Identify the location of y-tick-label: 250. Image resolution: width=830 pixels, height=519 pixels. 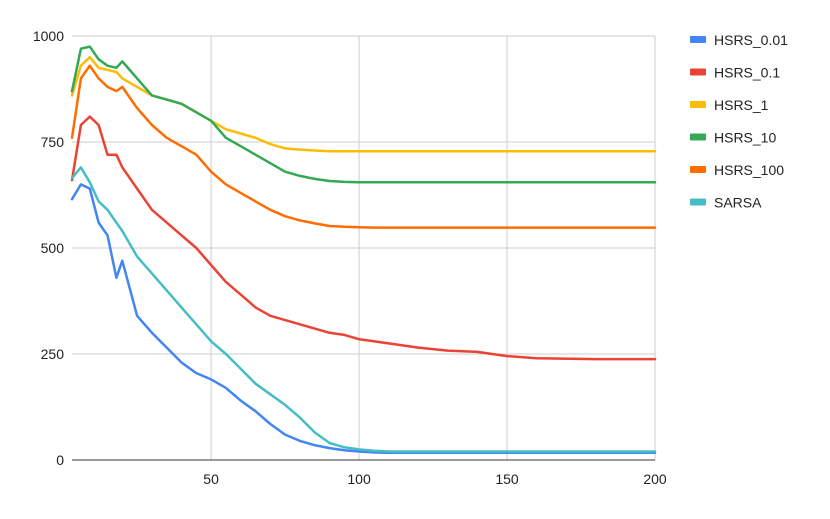
(53, 354).